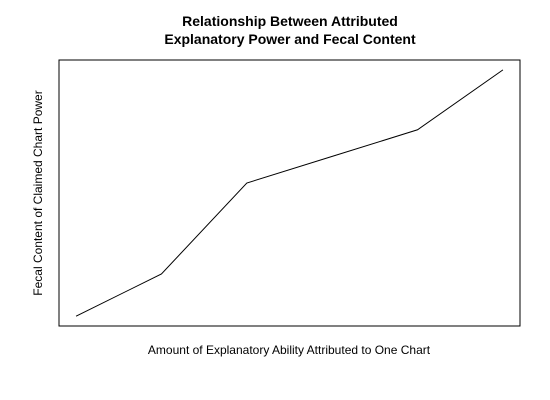  I want to click on chart-title-line-1: Relationship Between Attributed, so click(290, 21).